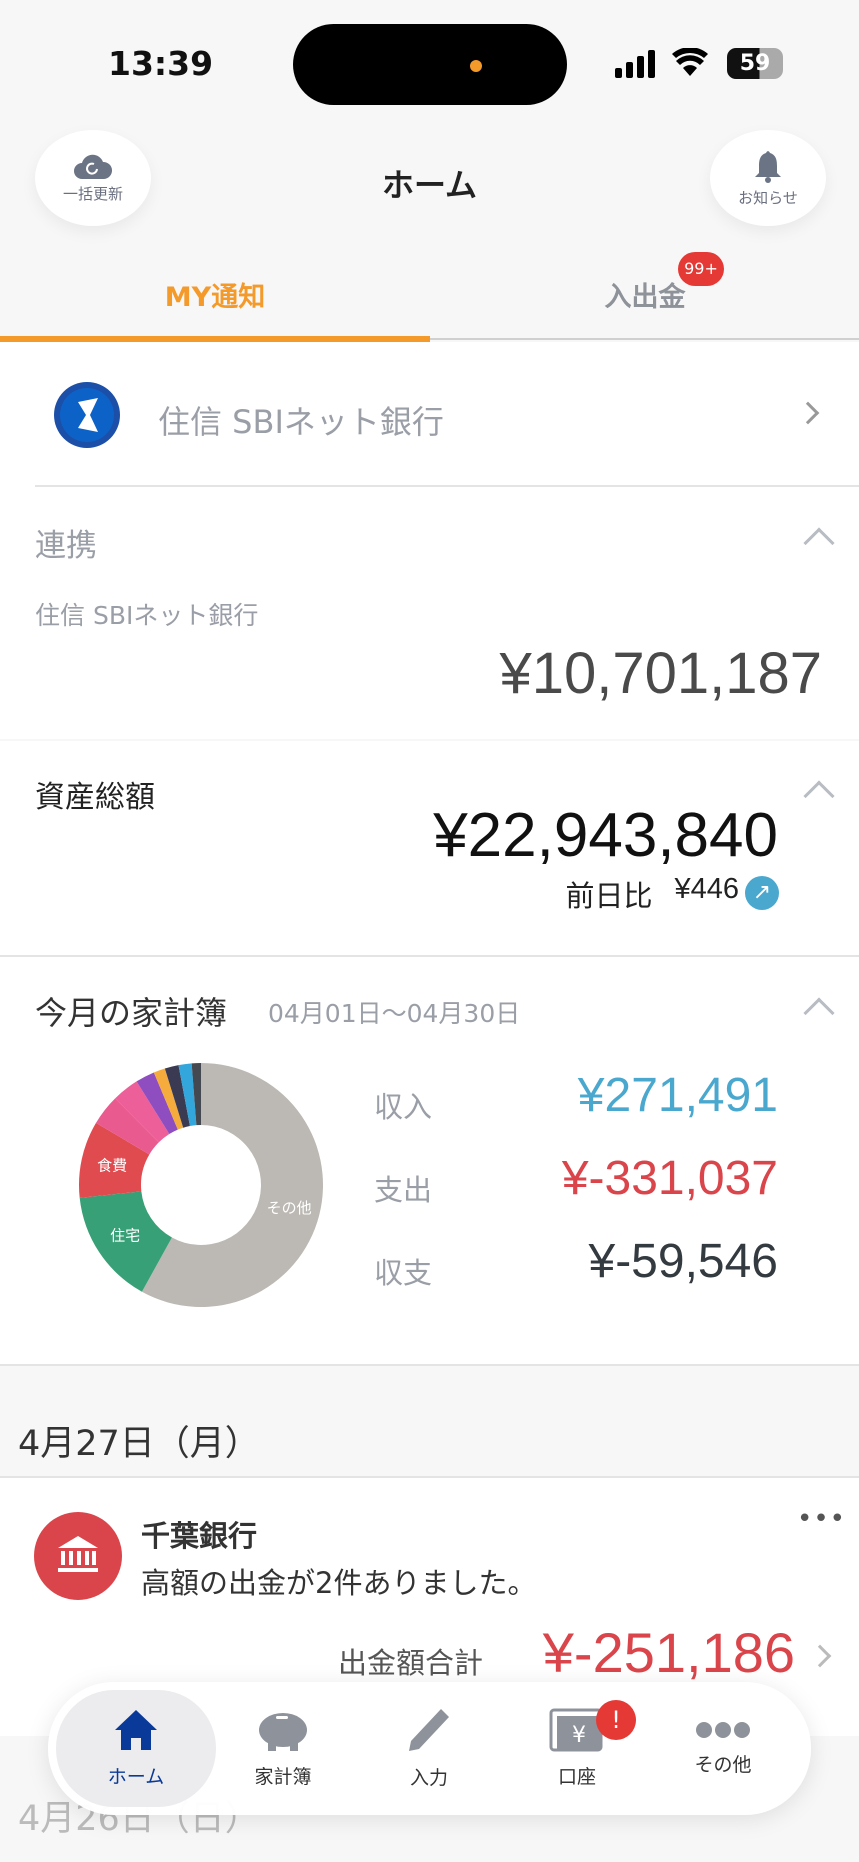 The height and width of the screenshot is (1862, 859). I want to click on nav-label: 口座, so click(576, 1777).